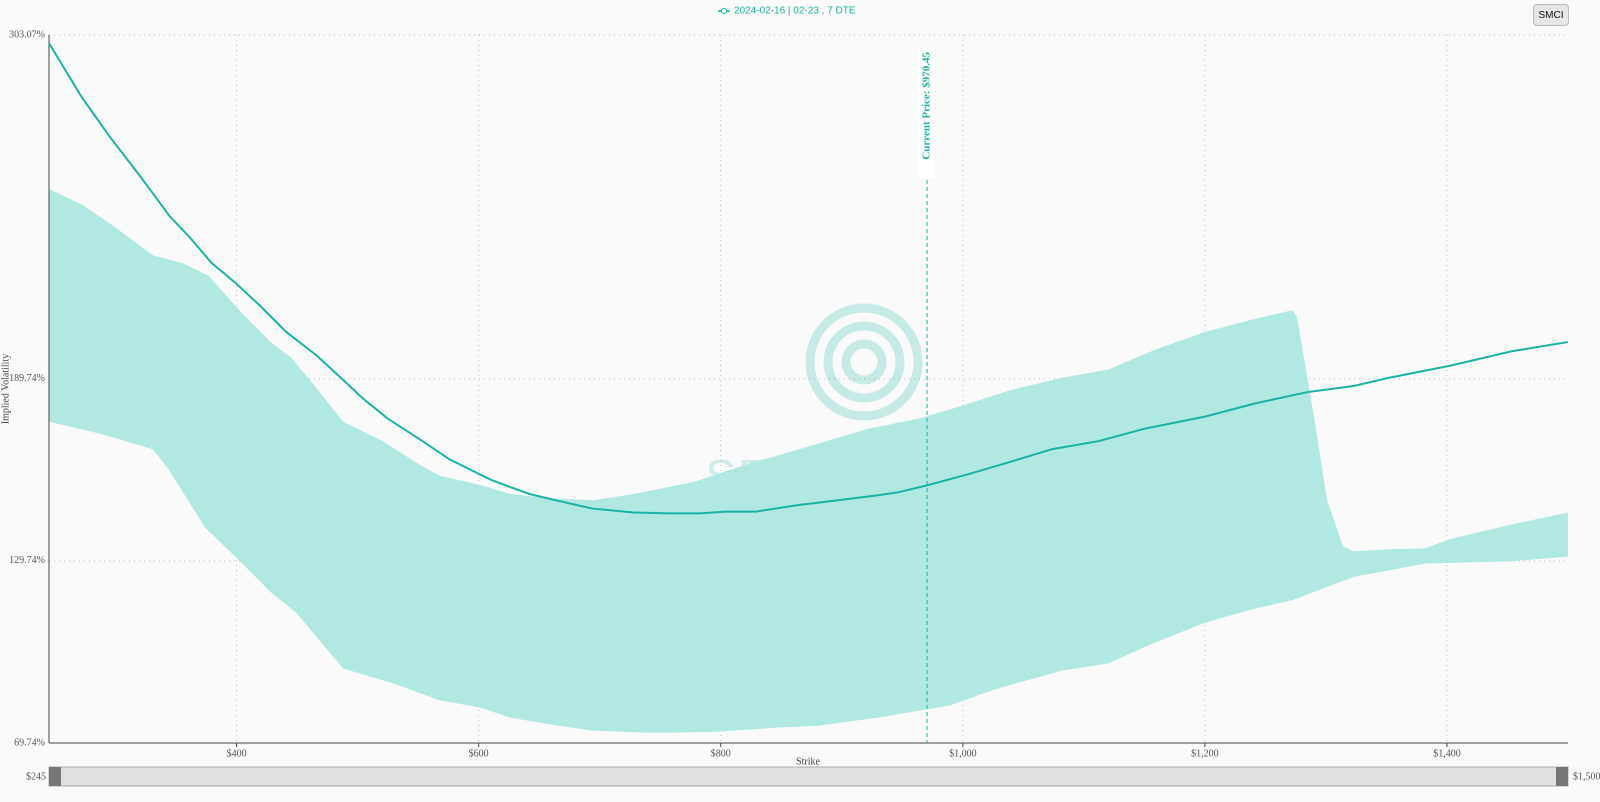 This screenshot has height=802, width=1600. I want to click on watermark-logo, so click(864, 362).